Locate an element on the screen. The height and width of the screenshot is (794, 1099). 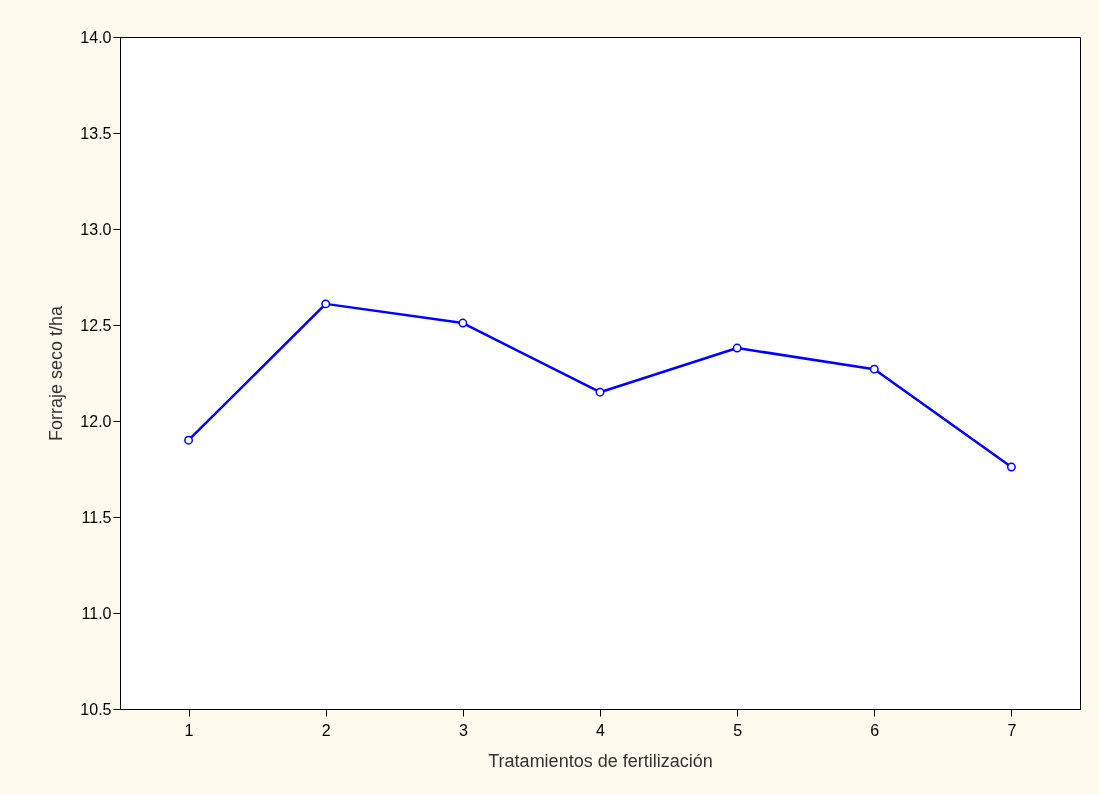
y-tick-label: 10.5 is located at coordinates (96, 709).